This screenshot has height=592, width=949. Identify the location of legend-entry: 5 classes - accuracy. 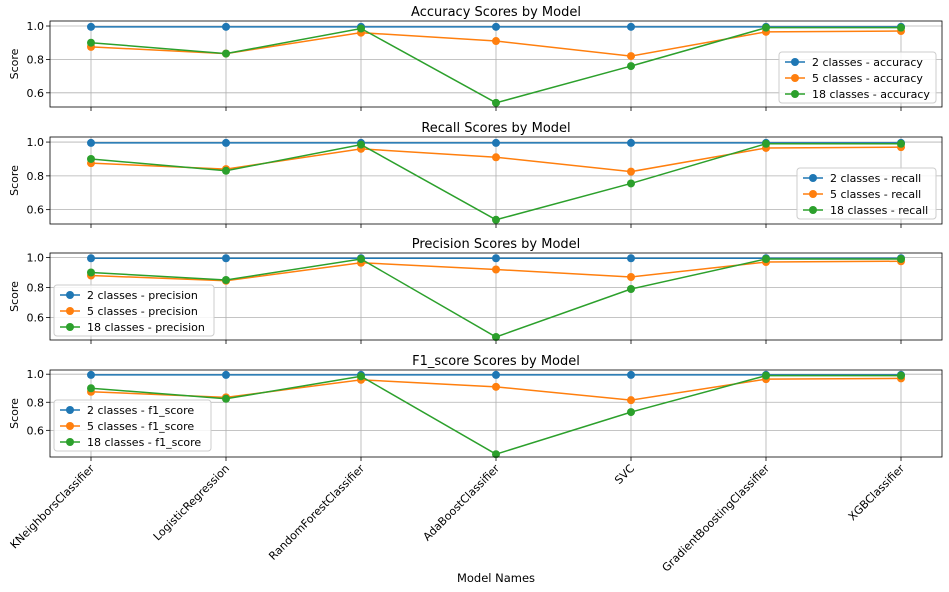
(854, 78).